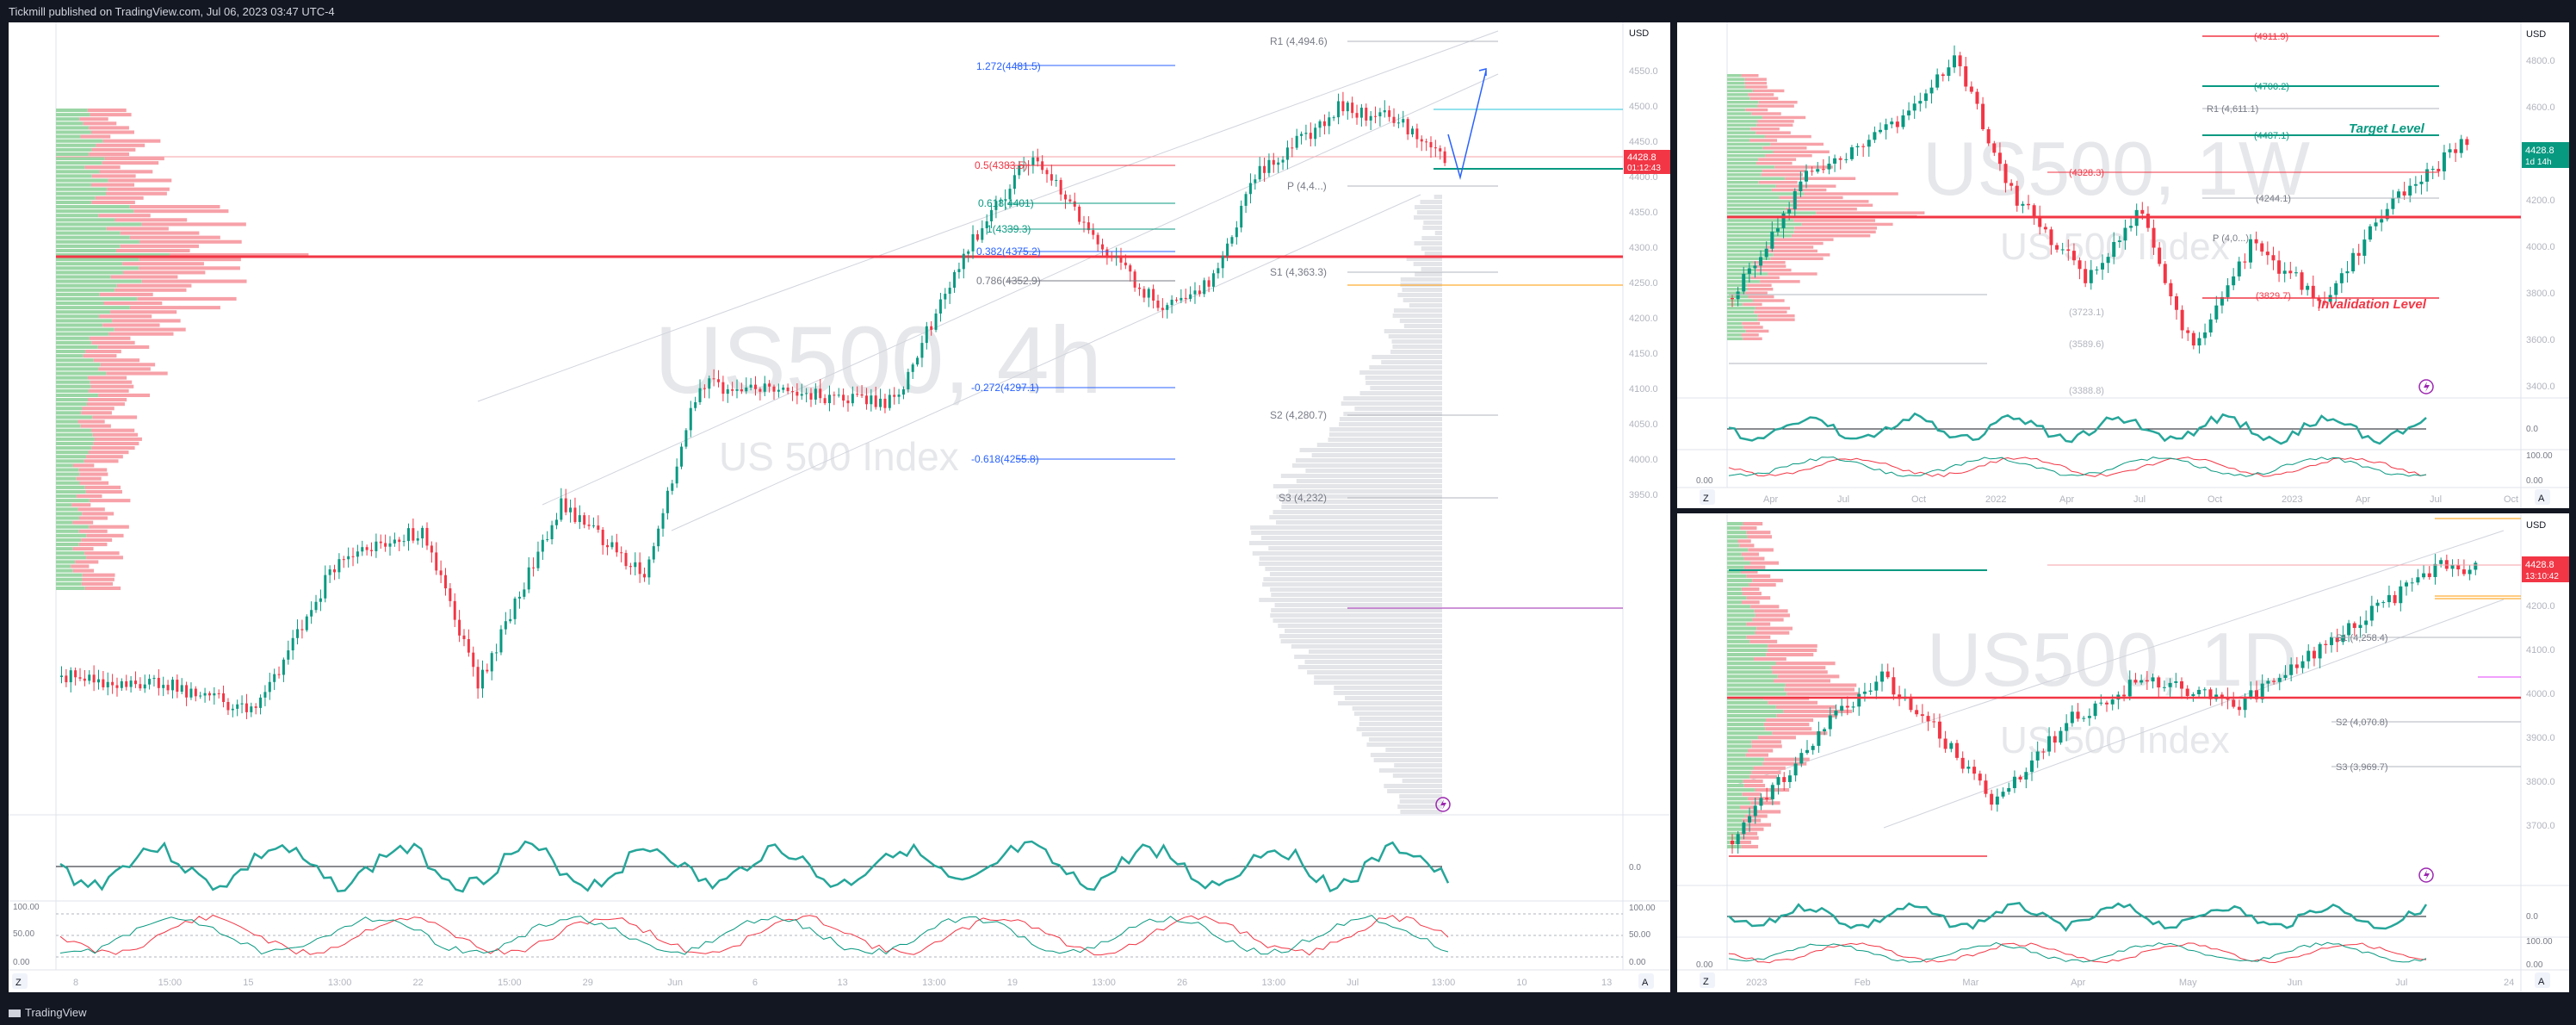  Describe the element at coordinates (1707, 980) in the screenshot. I see `daily-zoom-button: Z` at that location.